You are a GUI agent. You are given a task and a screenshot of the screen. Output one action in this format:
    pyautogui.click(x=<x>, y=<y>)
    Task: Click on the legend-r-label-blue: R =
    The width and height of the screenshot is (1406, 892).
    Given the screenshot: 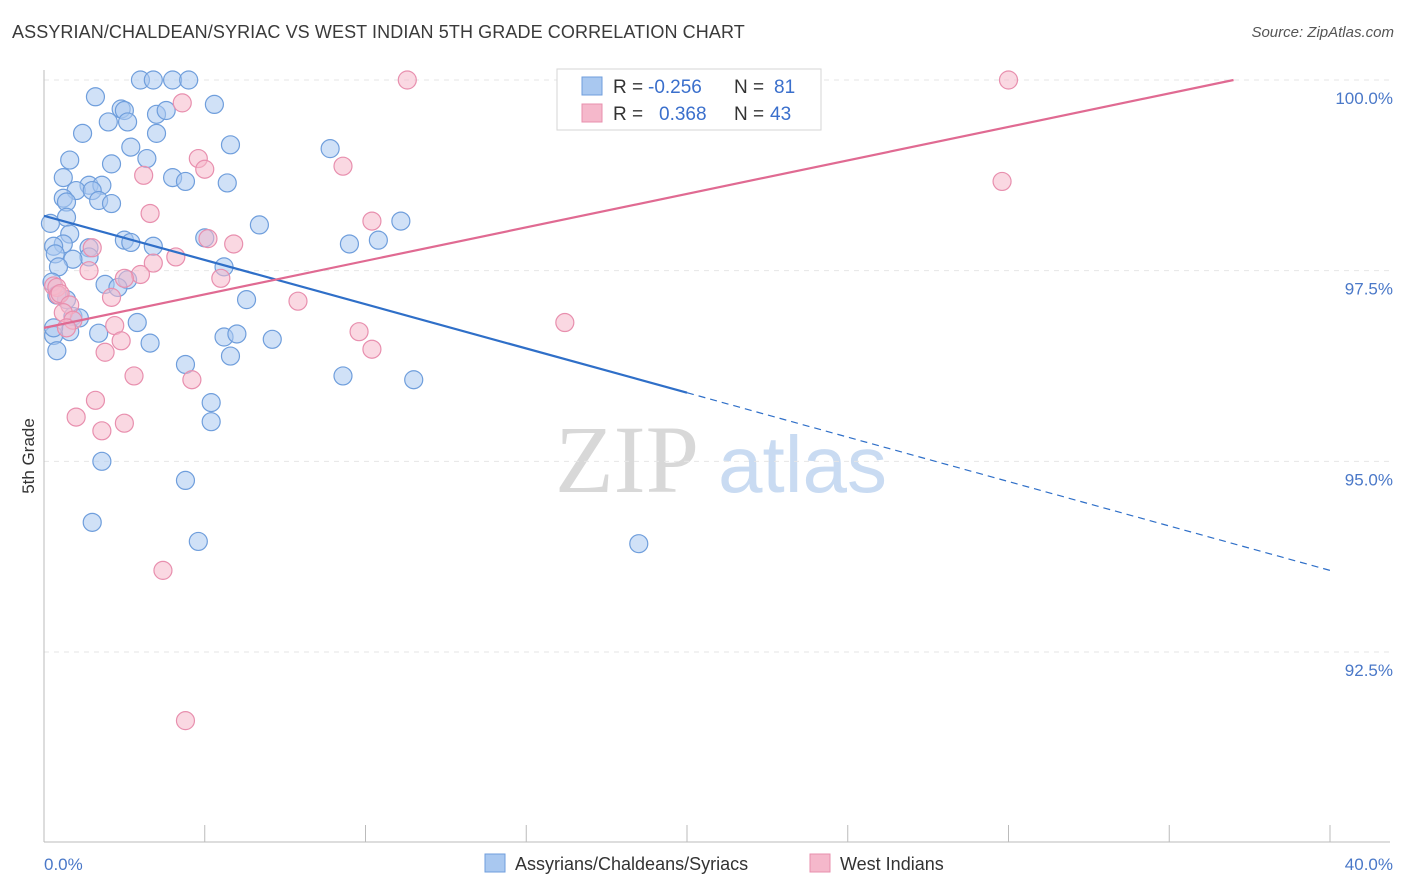 What is the action you would take?
    pyautogui.click(x=628, y=87)
    